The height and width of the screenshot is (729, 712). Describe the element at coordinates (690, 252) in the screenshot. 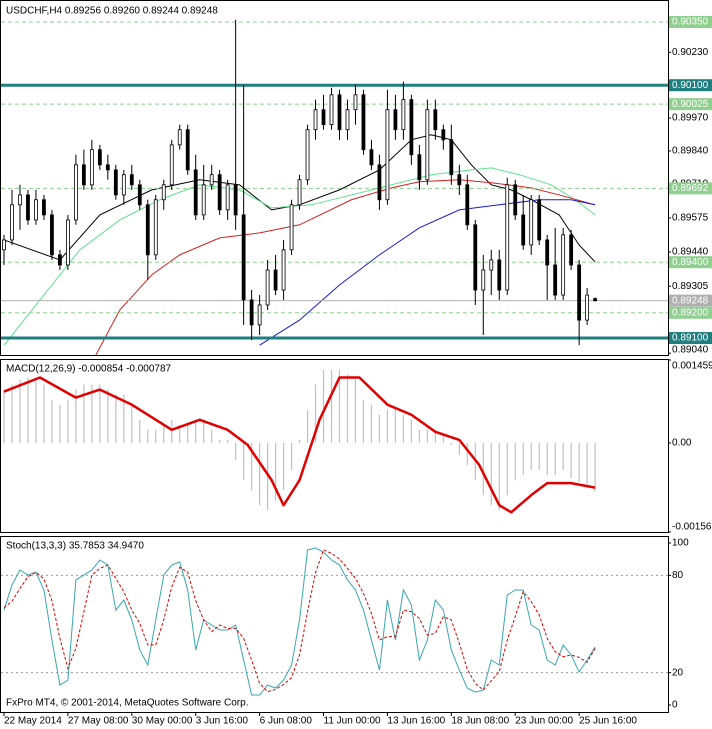

I see `y-tick-label: 0.89440` at that location.